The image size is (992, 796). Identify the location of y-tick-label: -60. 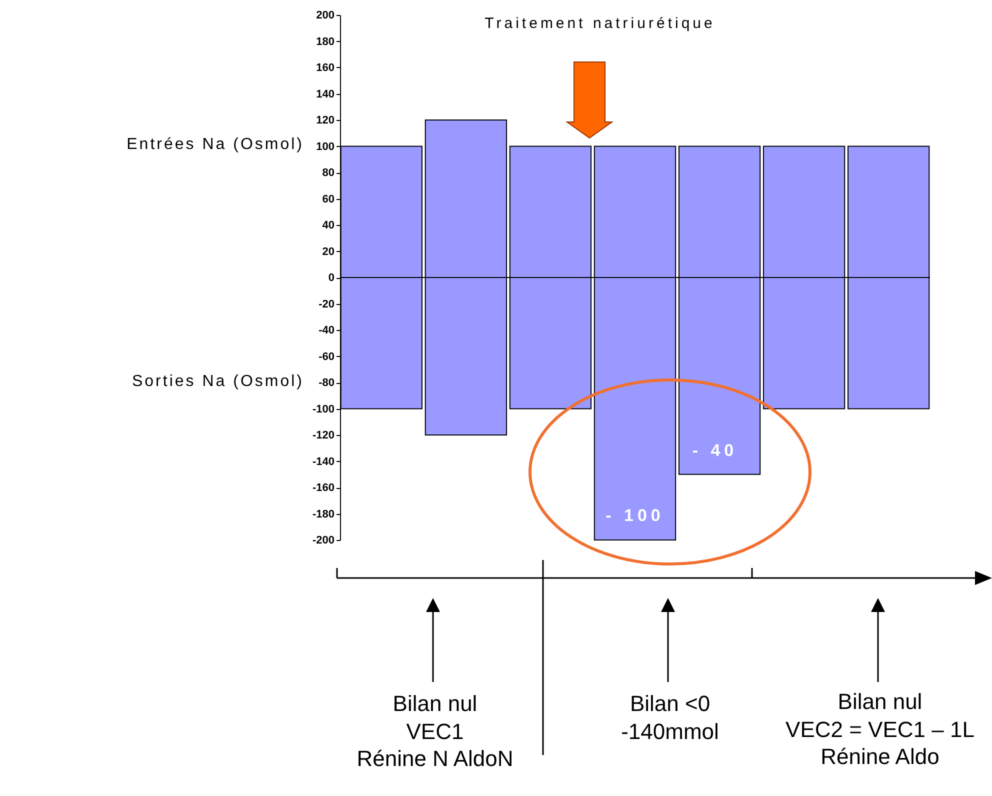
(326, 356).